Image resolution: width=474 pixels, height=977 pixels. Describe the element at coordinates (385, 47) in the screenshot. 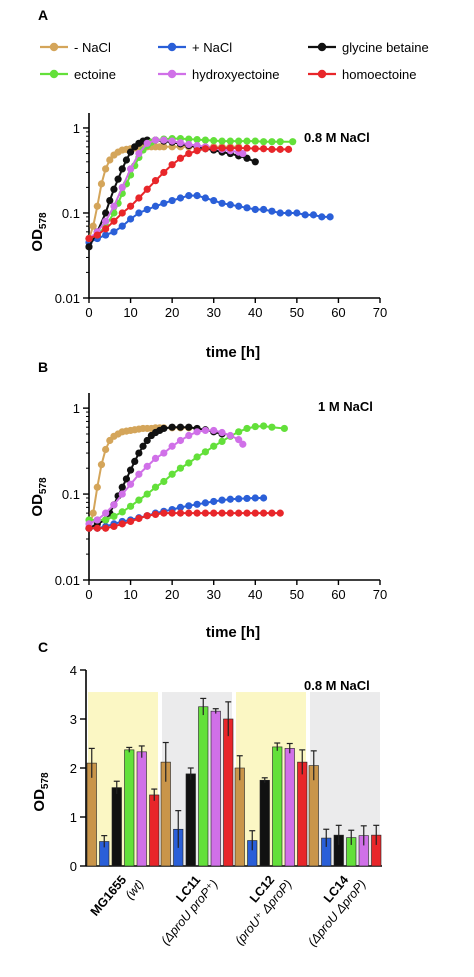

I see `legend-label-glycine-betaine: glycine betaine` at that location.